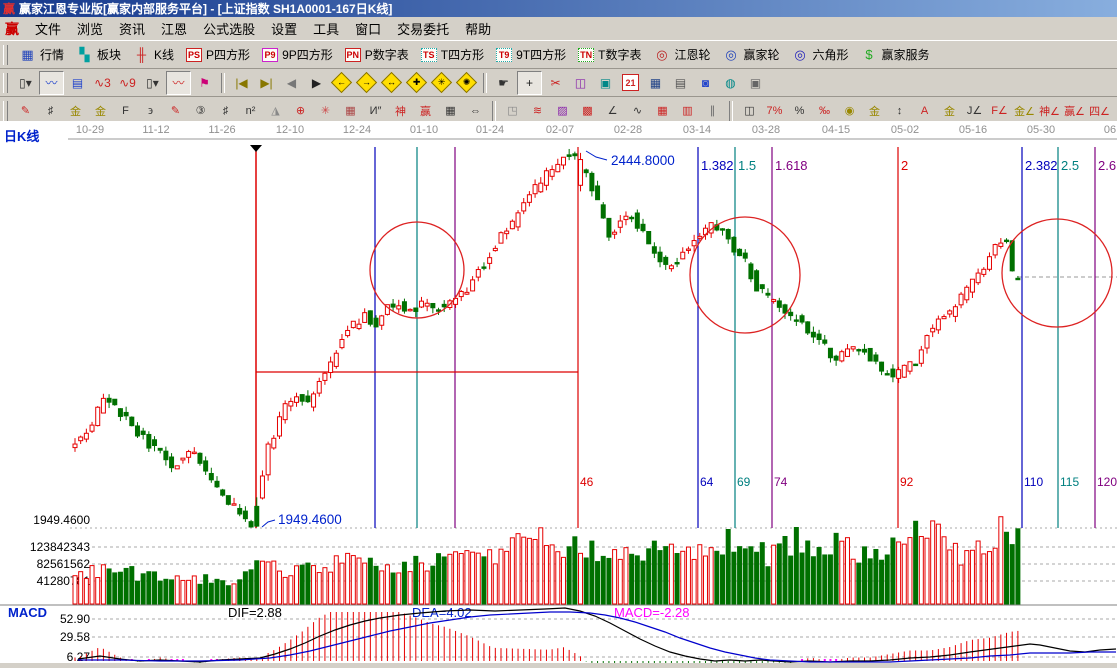 The image size is (1117, 668). I want to click on p-number-table-button: PN P数字表, so click(377, 55).